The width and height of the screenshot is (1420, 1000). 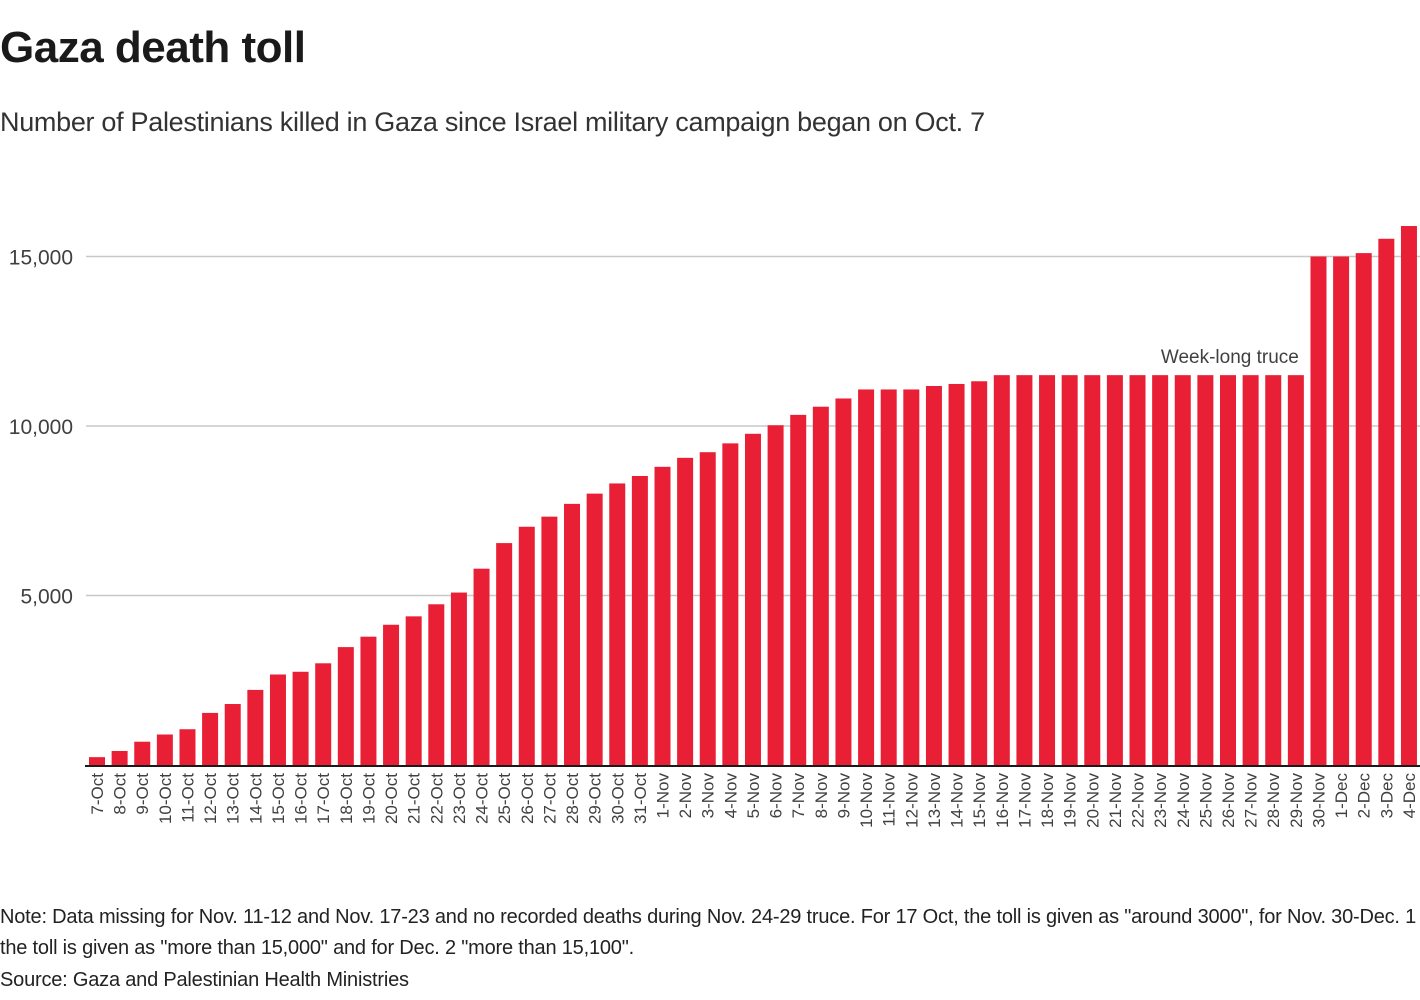 What do you see at coordinates (640, 798) in the screenshot?
I see `x-tick-label: 31-Oct` at bounding box center [640, 798].